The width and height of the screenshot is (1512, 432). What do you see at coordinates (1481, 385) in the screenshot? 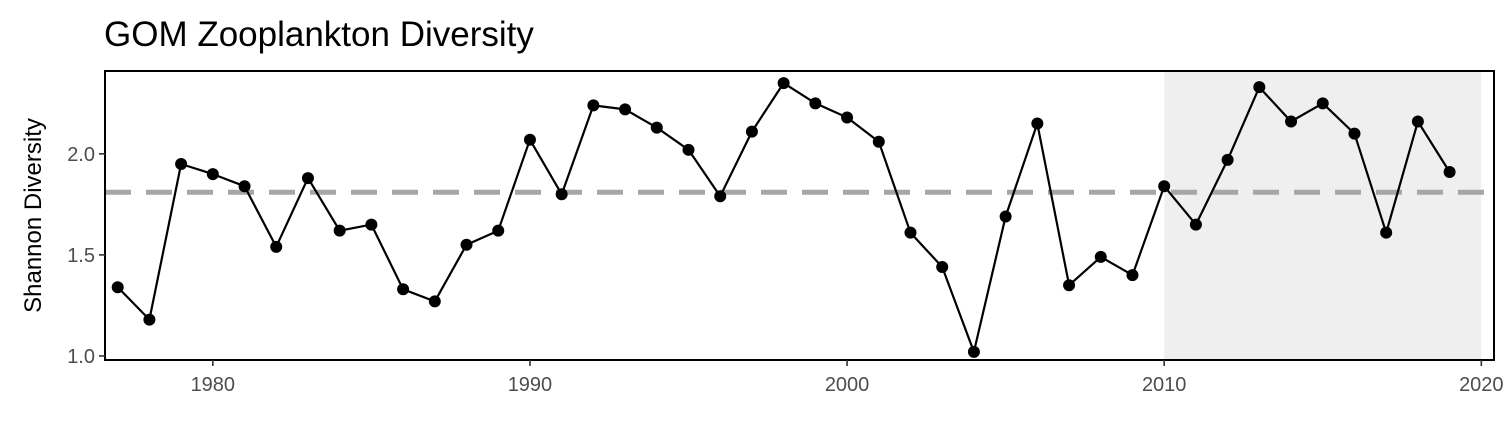
I see `x-tick-label: 2020` at bounding box center [1481, 385].